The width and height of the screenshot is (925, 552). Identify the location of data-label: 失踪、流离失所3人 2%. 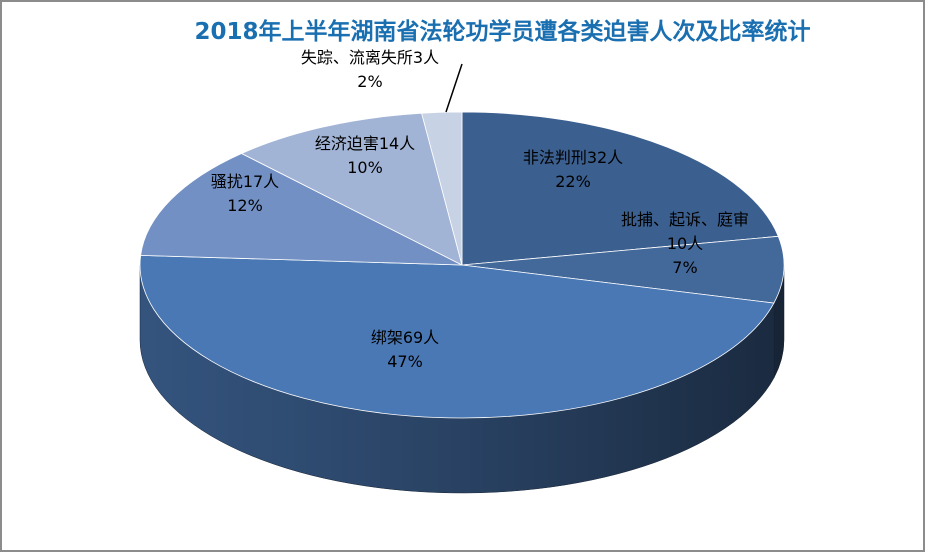
(370, 70).